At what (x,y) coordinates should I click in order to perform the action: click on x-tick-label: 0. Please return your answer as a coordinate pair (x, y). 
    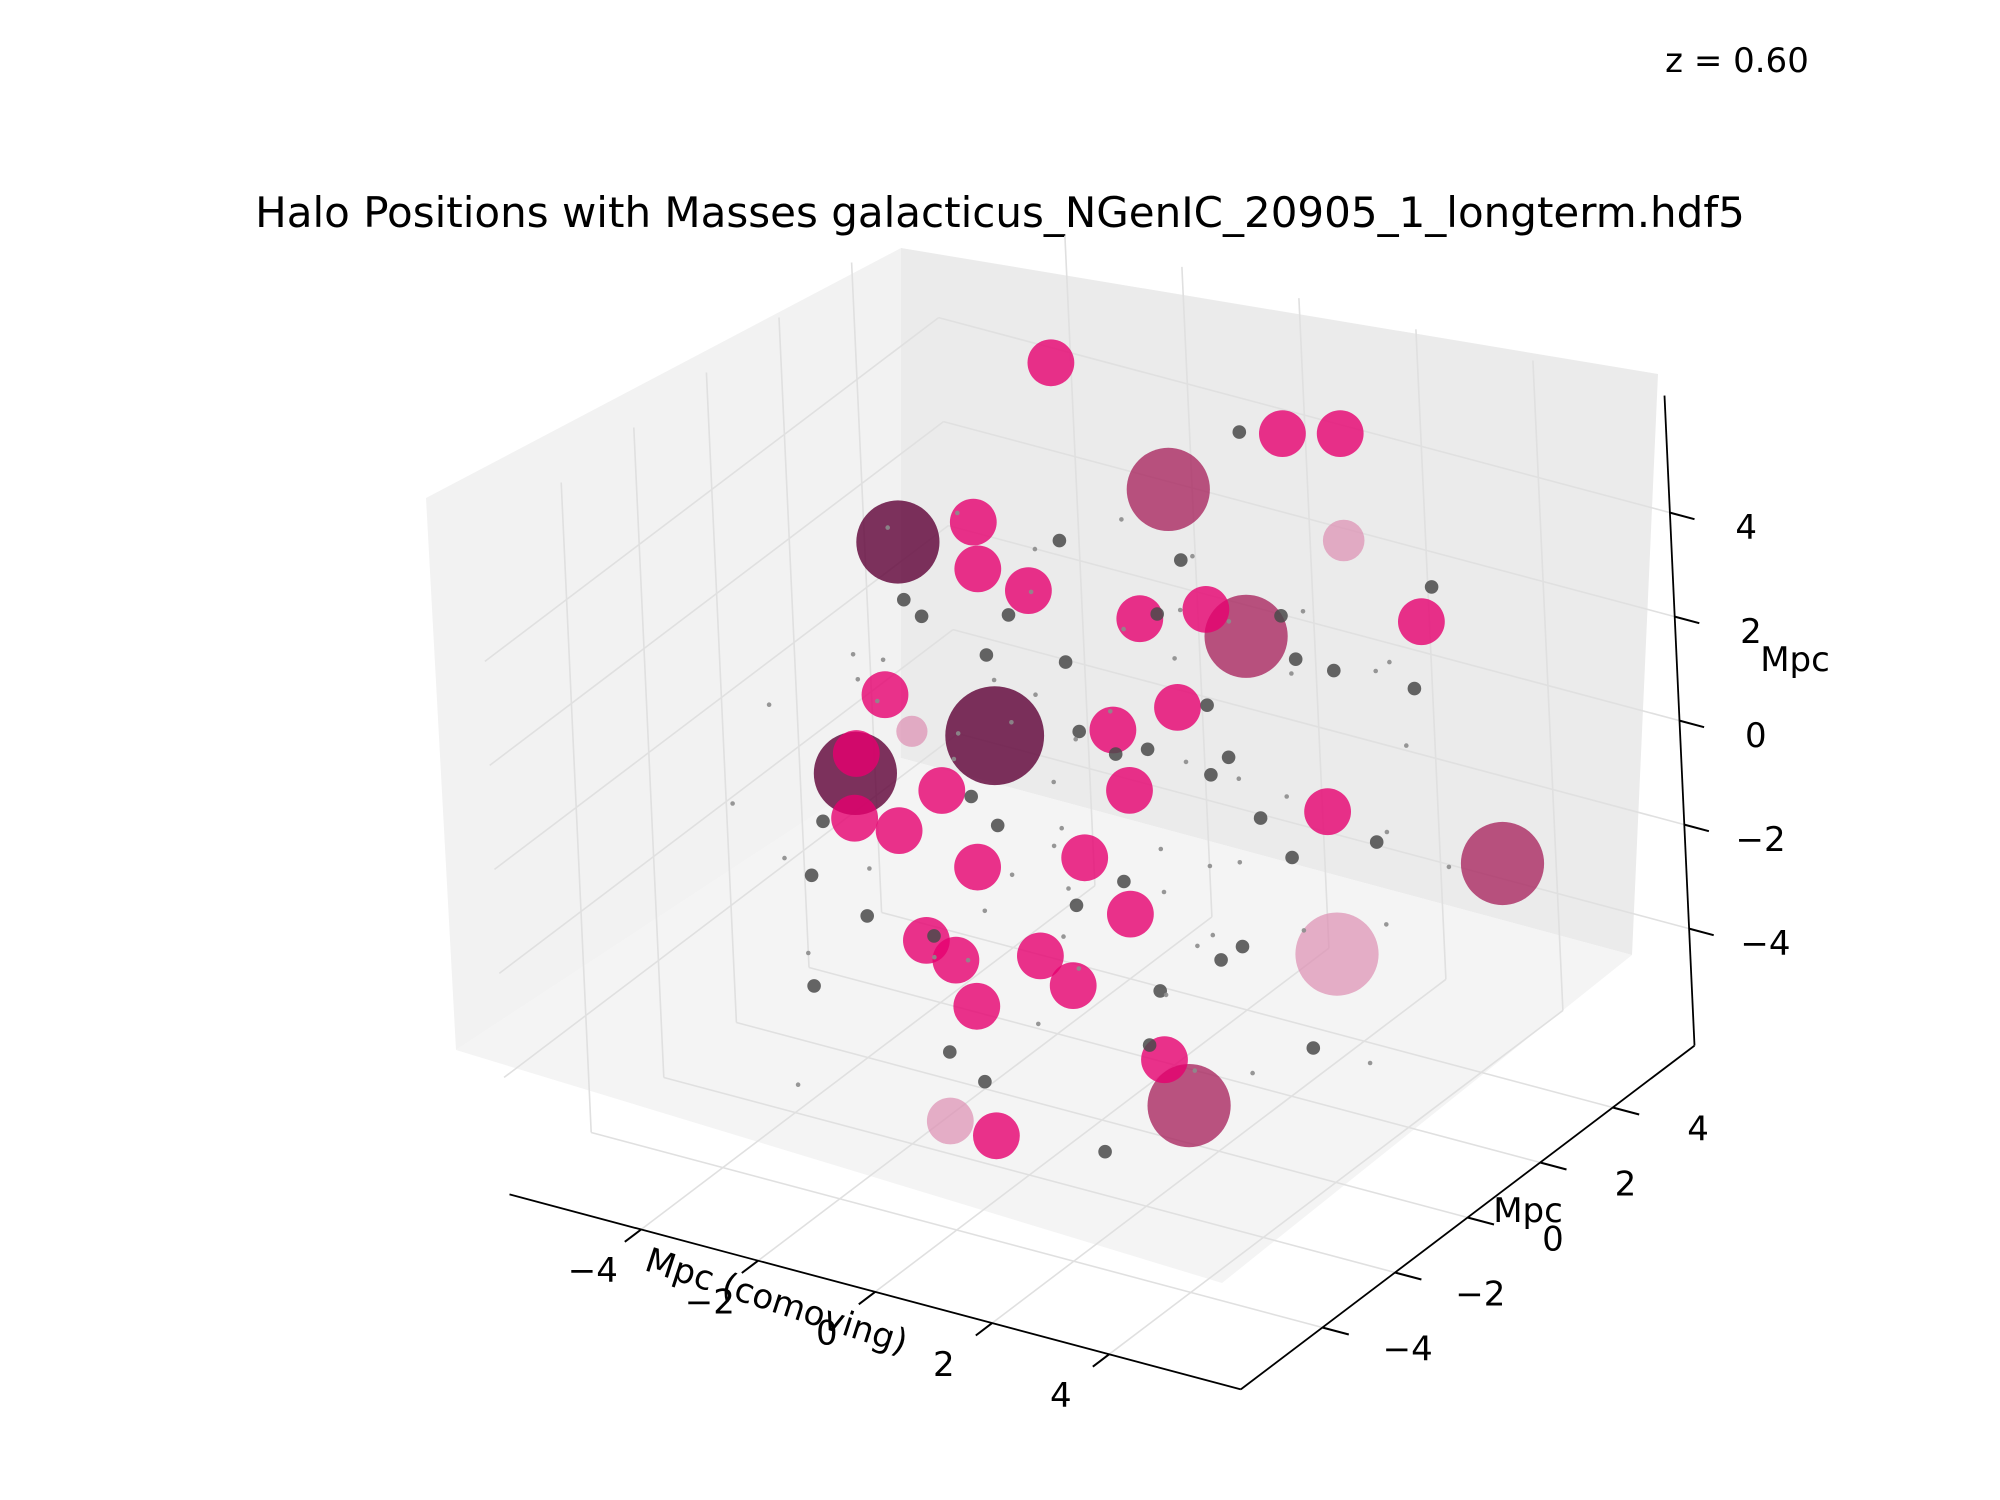
    Looking at the image, I should click on (827, 1334).